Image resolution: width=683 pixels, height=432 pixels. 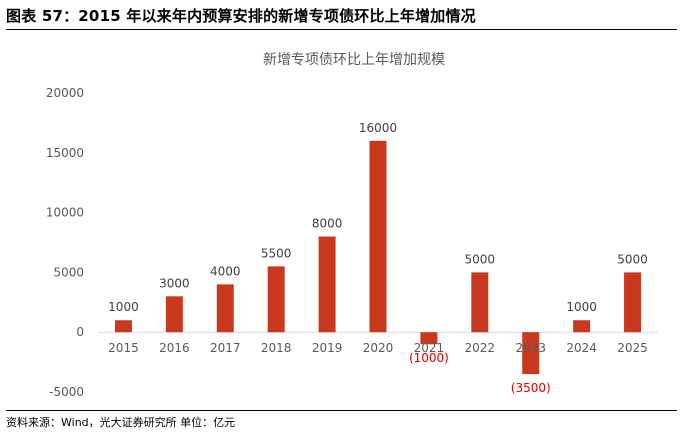 What do you see at coordinates (80, 332) in the screenshot?
I see `y-tick-label: 0` at bounding box center [80, 332].